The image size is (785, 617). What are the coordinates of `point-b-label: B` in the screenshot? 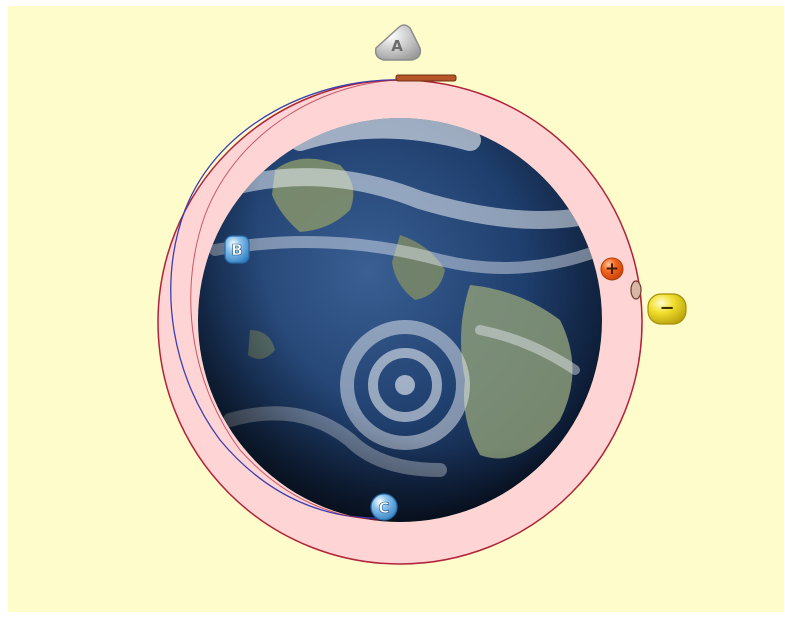 It's located at (236, 250).